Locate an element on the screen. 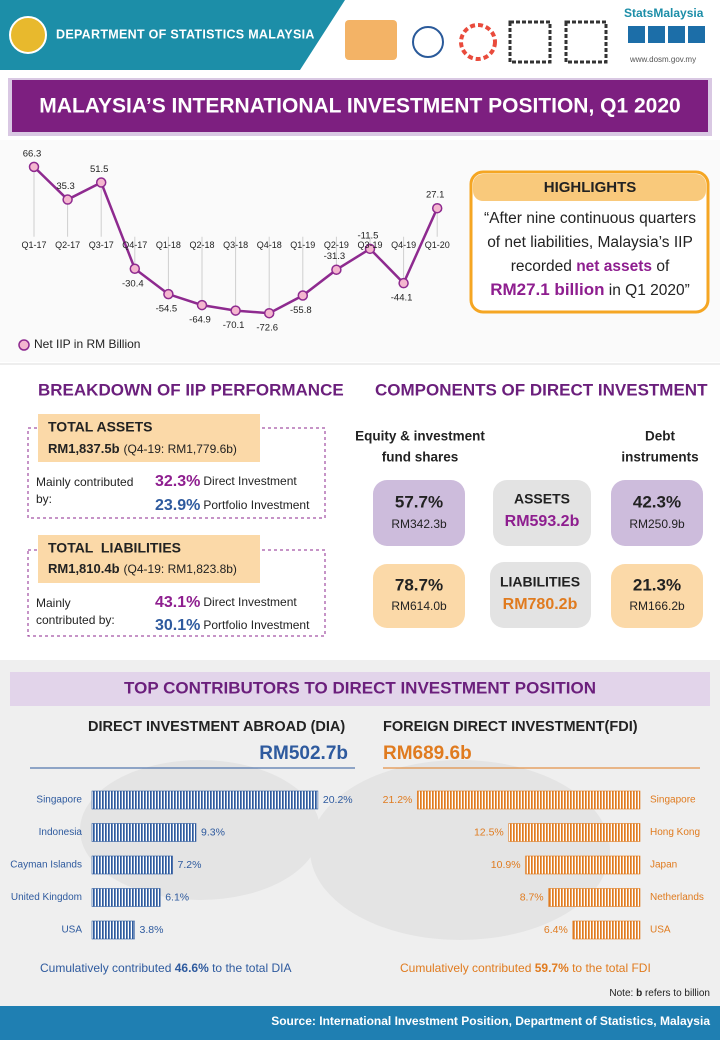 This screenshot has height=1040, width=720. text-run: RM27.1 billion is located at coordinates (547, 289).